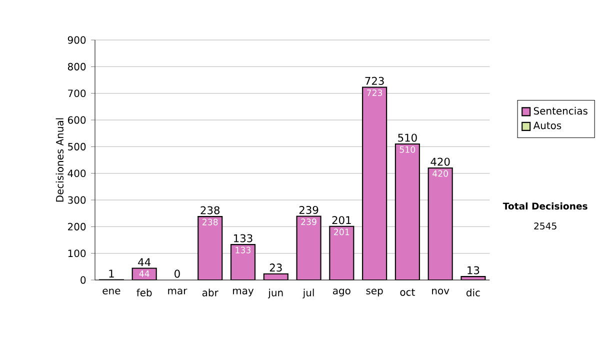 This screenshot has width=600, height=340. What do you see at coordinates (441, 291) in the screenshot?
I see `x-tick-label: nov` at bounding box center [441, 291].